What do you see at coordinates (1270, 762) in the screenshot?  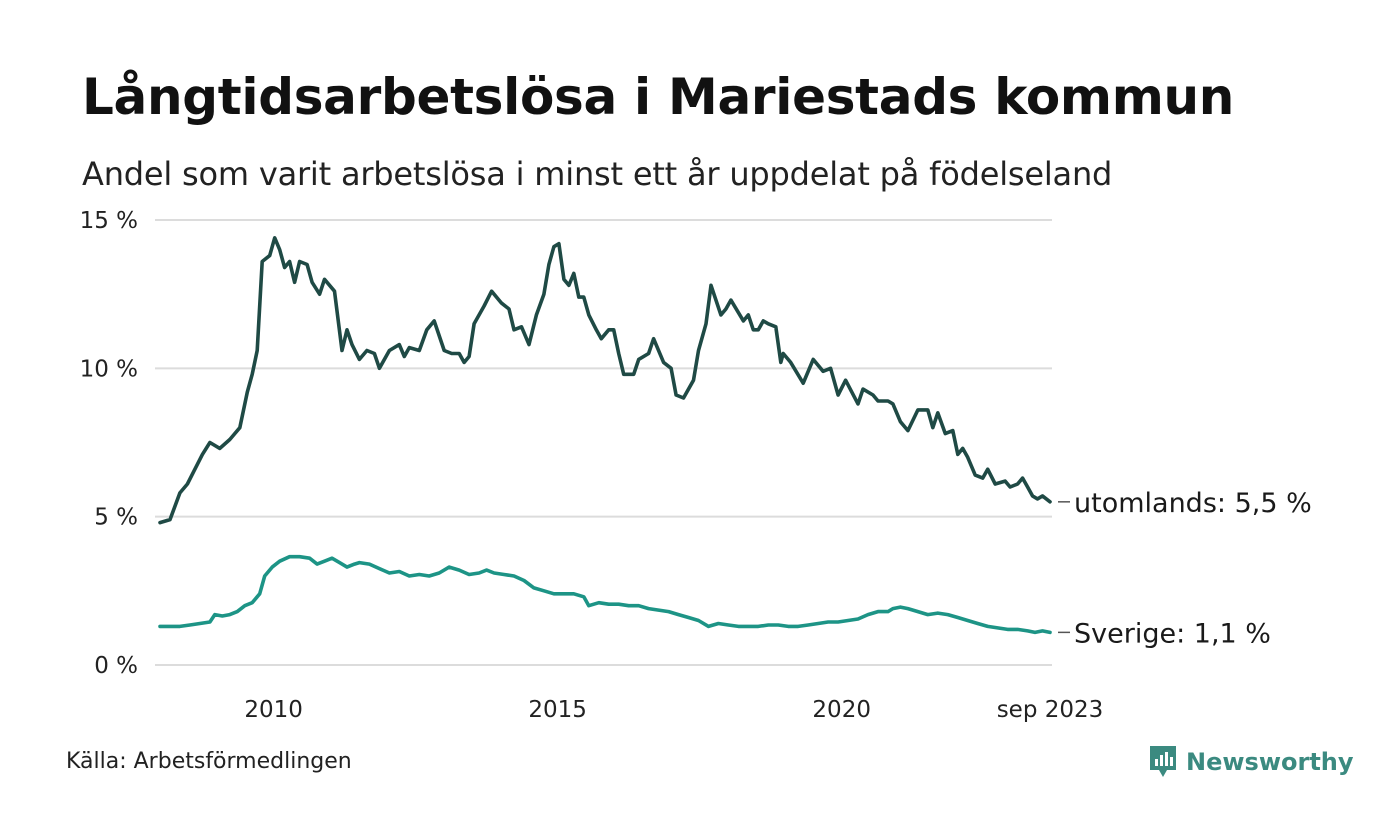 I see `brand-name: Newsworthy` at bounding box center [1270, 762].